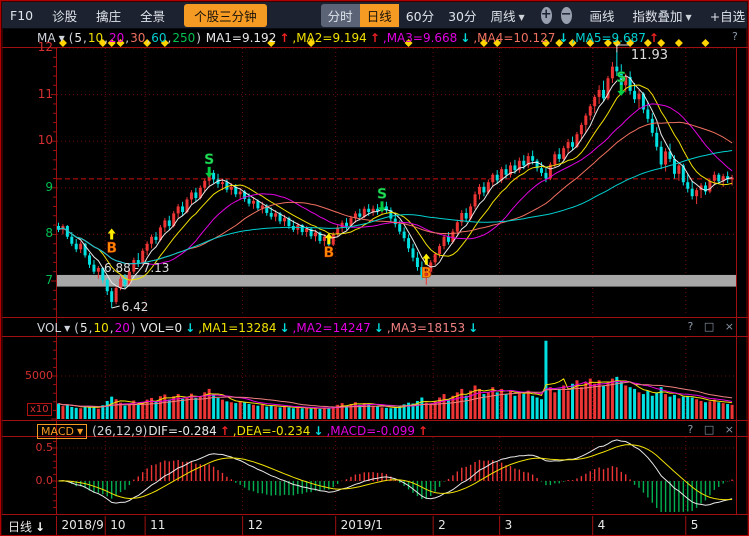 The height and width of the screenshot is (536, 749). What do you see at coordinates (62, 431) in the screenshot?
I see `macd-indicator-selector: MACD ▼` at bounding box center [62, 431].